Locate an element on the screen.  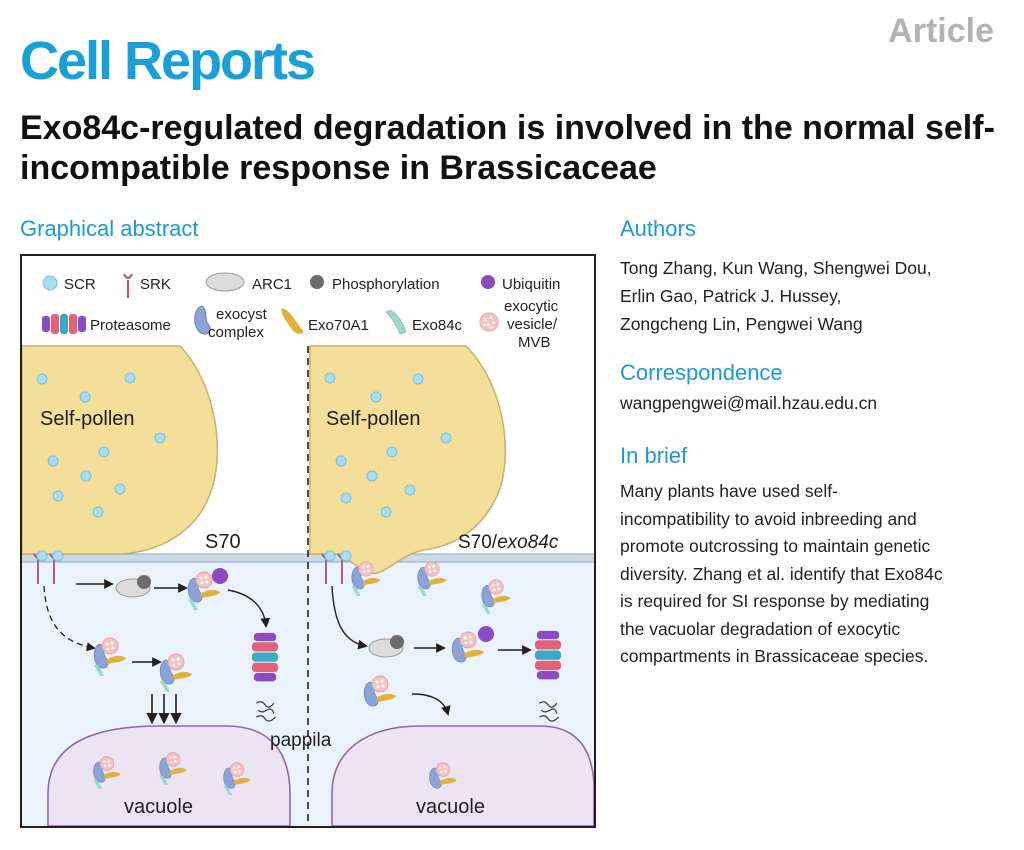
authors-line: Tong Zhang, Kun Wang, Shengwei Dou, is located at coordinates (776, 268).